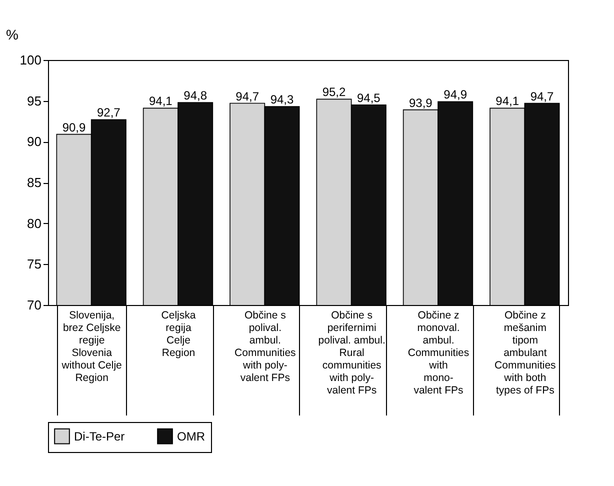 This screenshot has height=486, width=614. Describe the element at coordinates (334, 92) in the screenshot. I see `data-label: 95,2` at that location.